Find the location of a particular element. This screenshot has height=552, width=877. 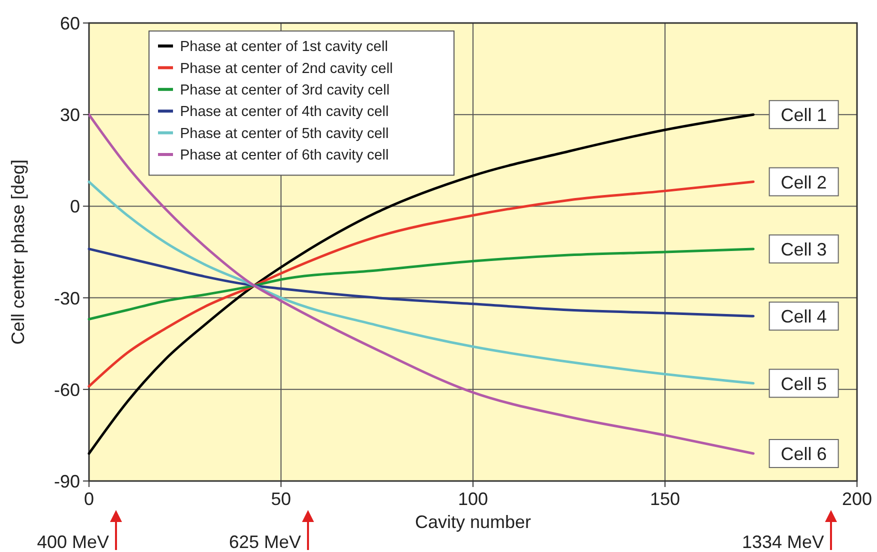

legend-label: Phase at center of 2nd cavity cell is located at coordinates (286, 68).